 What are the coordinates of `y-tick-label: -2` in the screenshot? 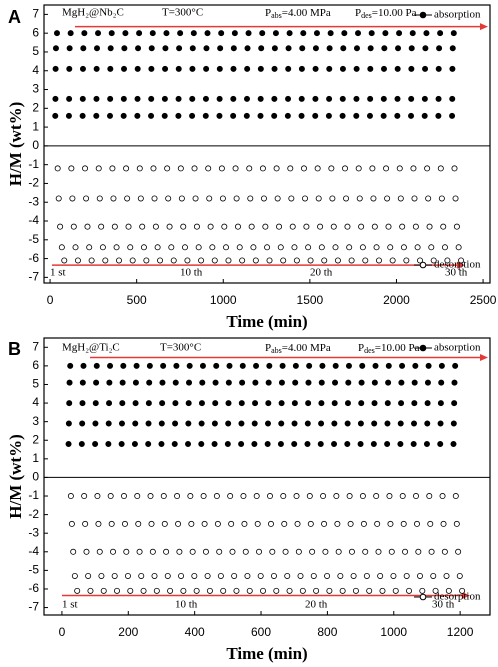 It's located at (33, 514).